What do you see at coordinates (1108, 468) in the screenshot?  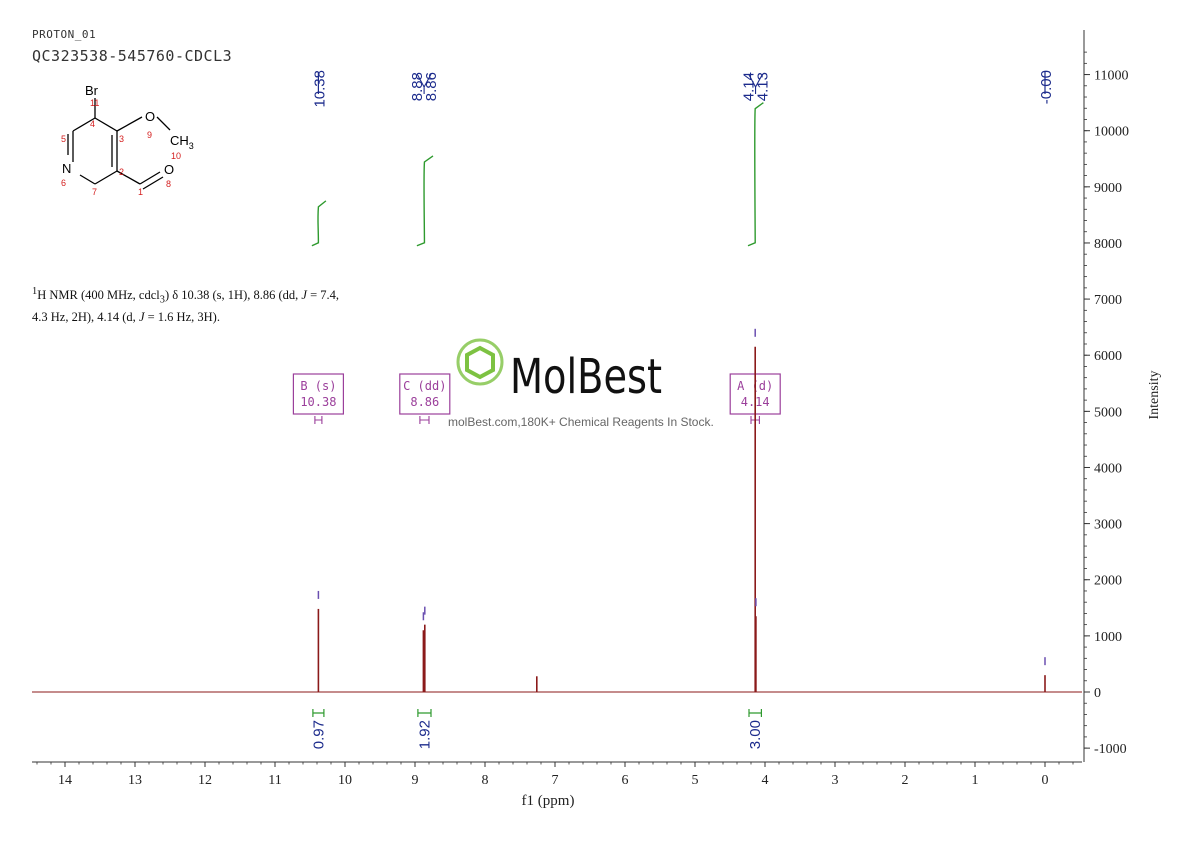 I see `y-tick-label: 4000` at bounding box center [1108, 468].